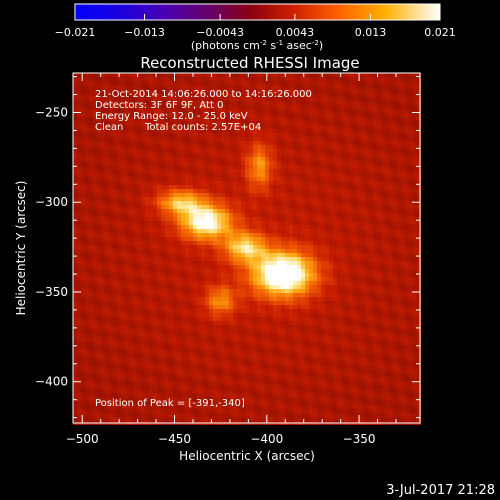 Image resolution: width=500 pixels, height=500 pixels. Describe the element at coordinates (257, 17) in the screenshot. I see `colorbar-ticks` at that location.